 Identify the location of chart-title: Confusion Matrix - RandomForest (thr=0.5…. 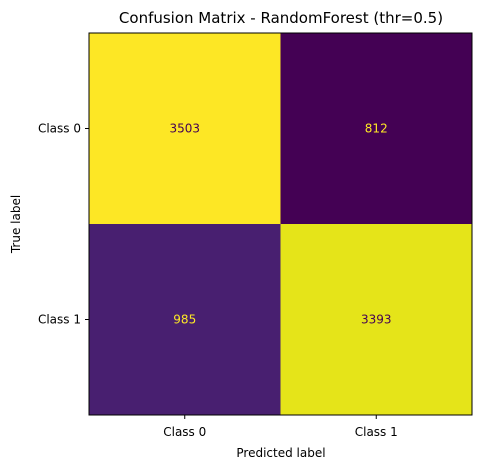
(281, 18).